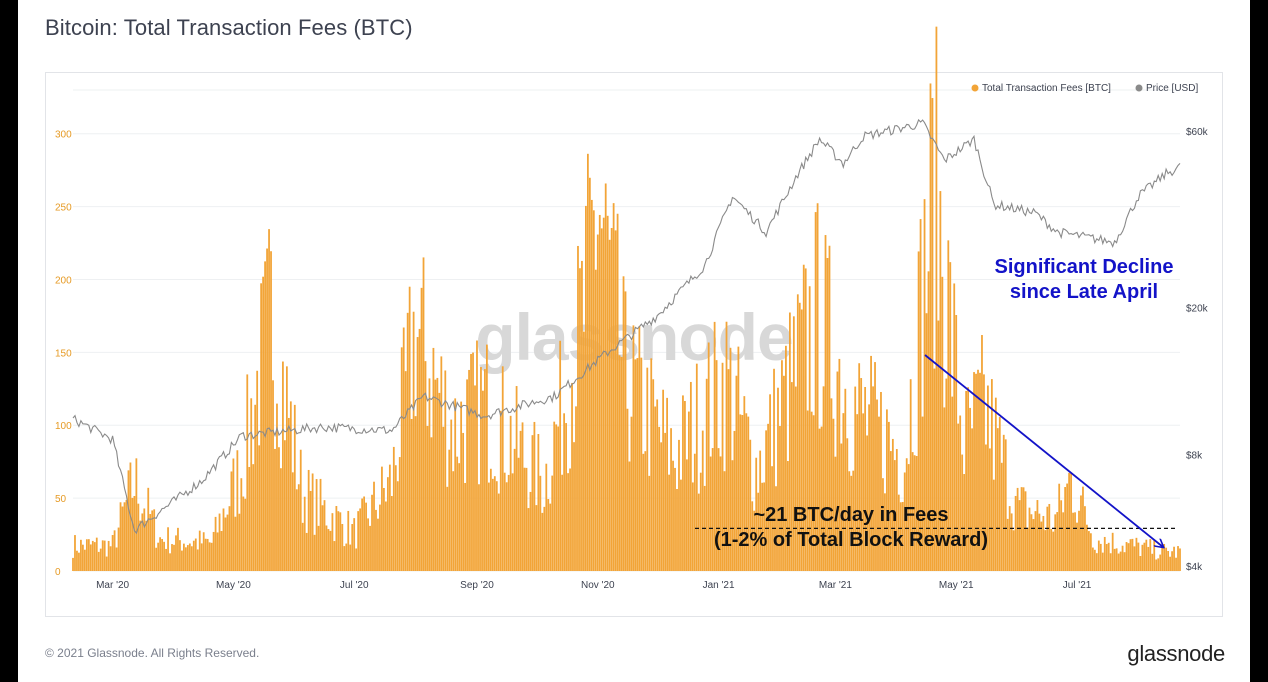 The width and height of the screenshot is (1268, 682). Describe the element at coordinates (851, 540) in the screenshot. I see `annotation-fees-line2: (1-2% of Total Block Reward)` at that location.